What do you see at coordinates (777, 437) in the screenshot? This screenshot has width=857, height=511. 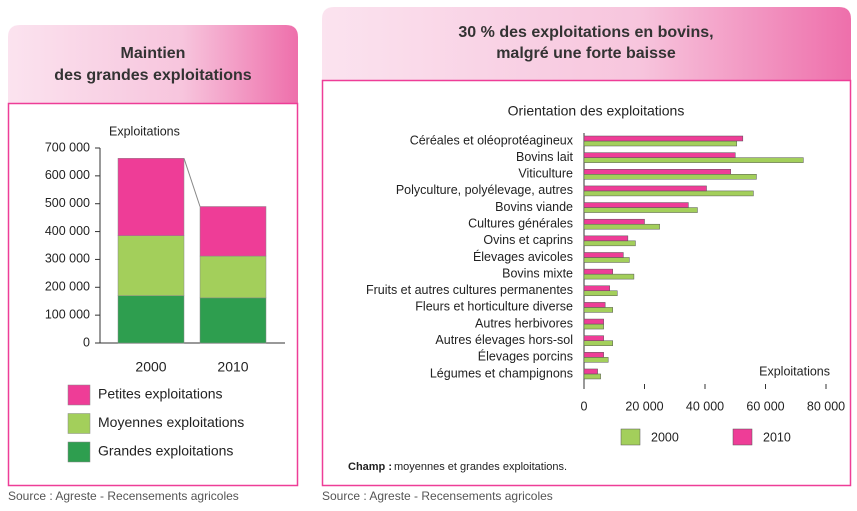 I see `legend-label: 2010` at bounding box center [777, 437].